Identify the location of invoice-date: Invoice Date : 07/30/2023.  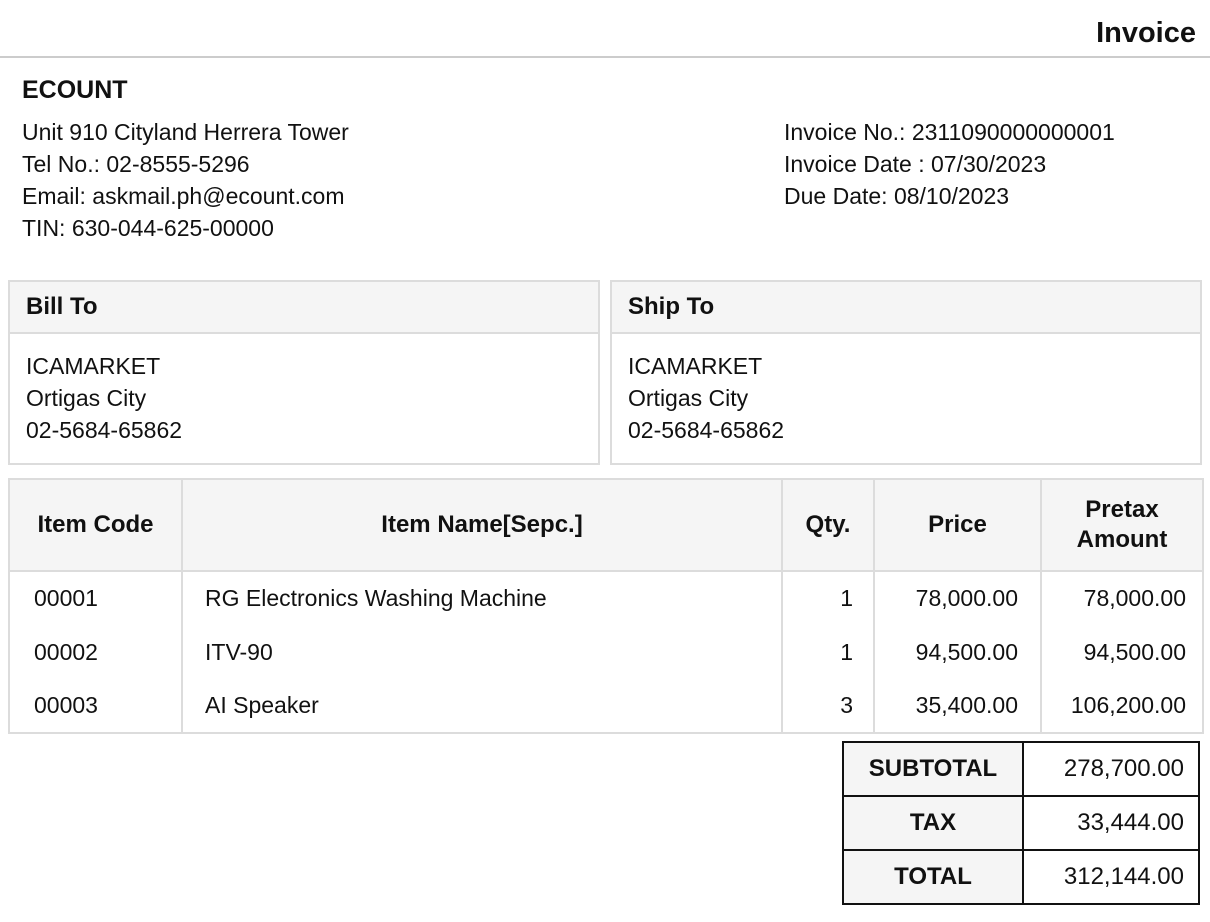
(915, 164).